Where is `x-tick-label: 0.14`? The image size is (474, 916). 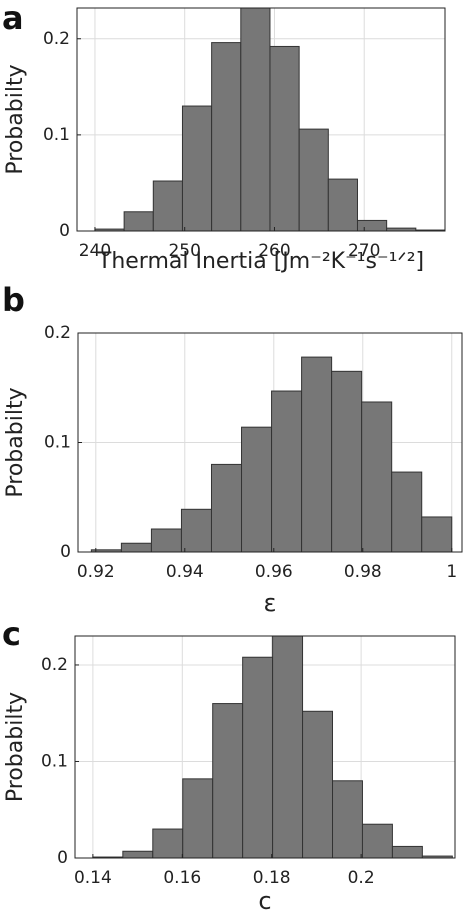
x-tick-label: 0.14 is located at coordinates (93, 878).